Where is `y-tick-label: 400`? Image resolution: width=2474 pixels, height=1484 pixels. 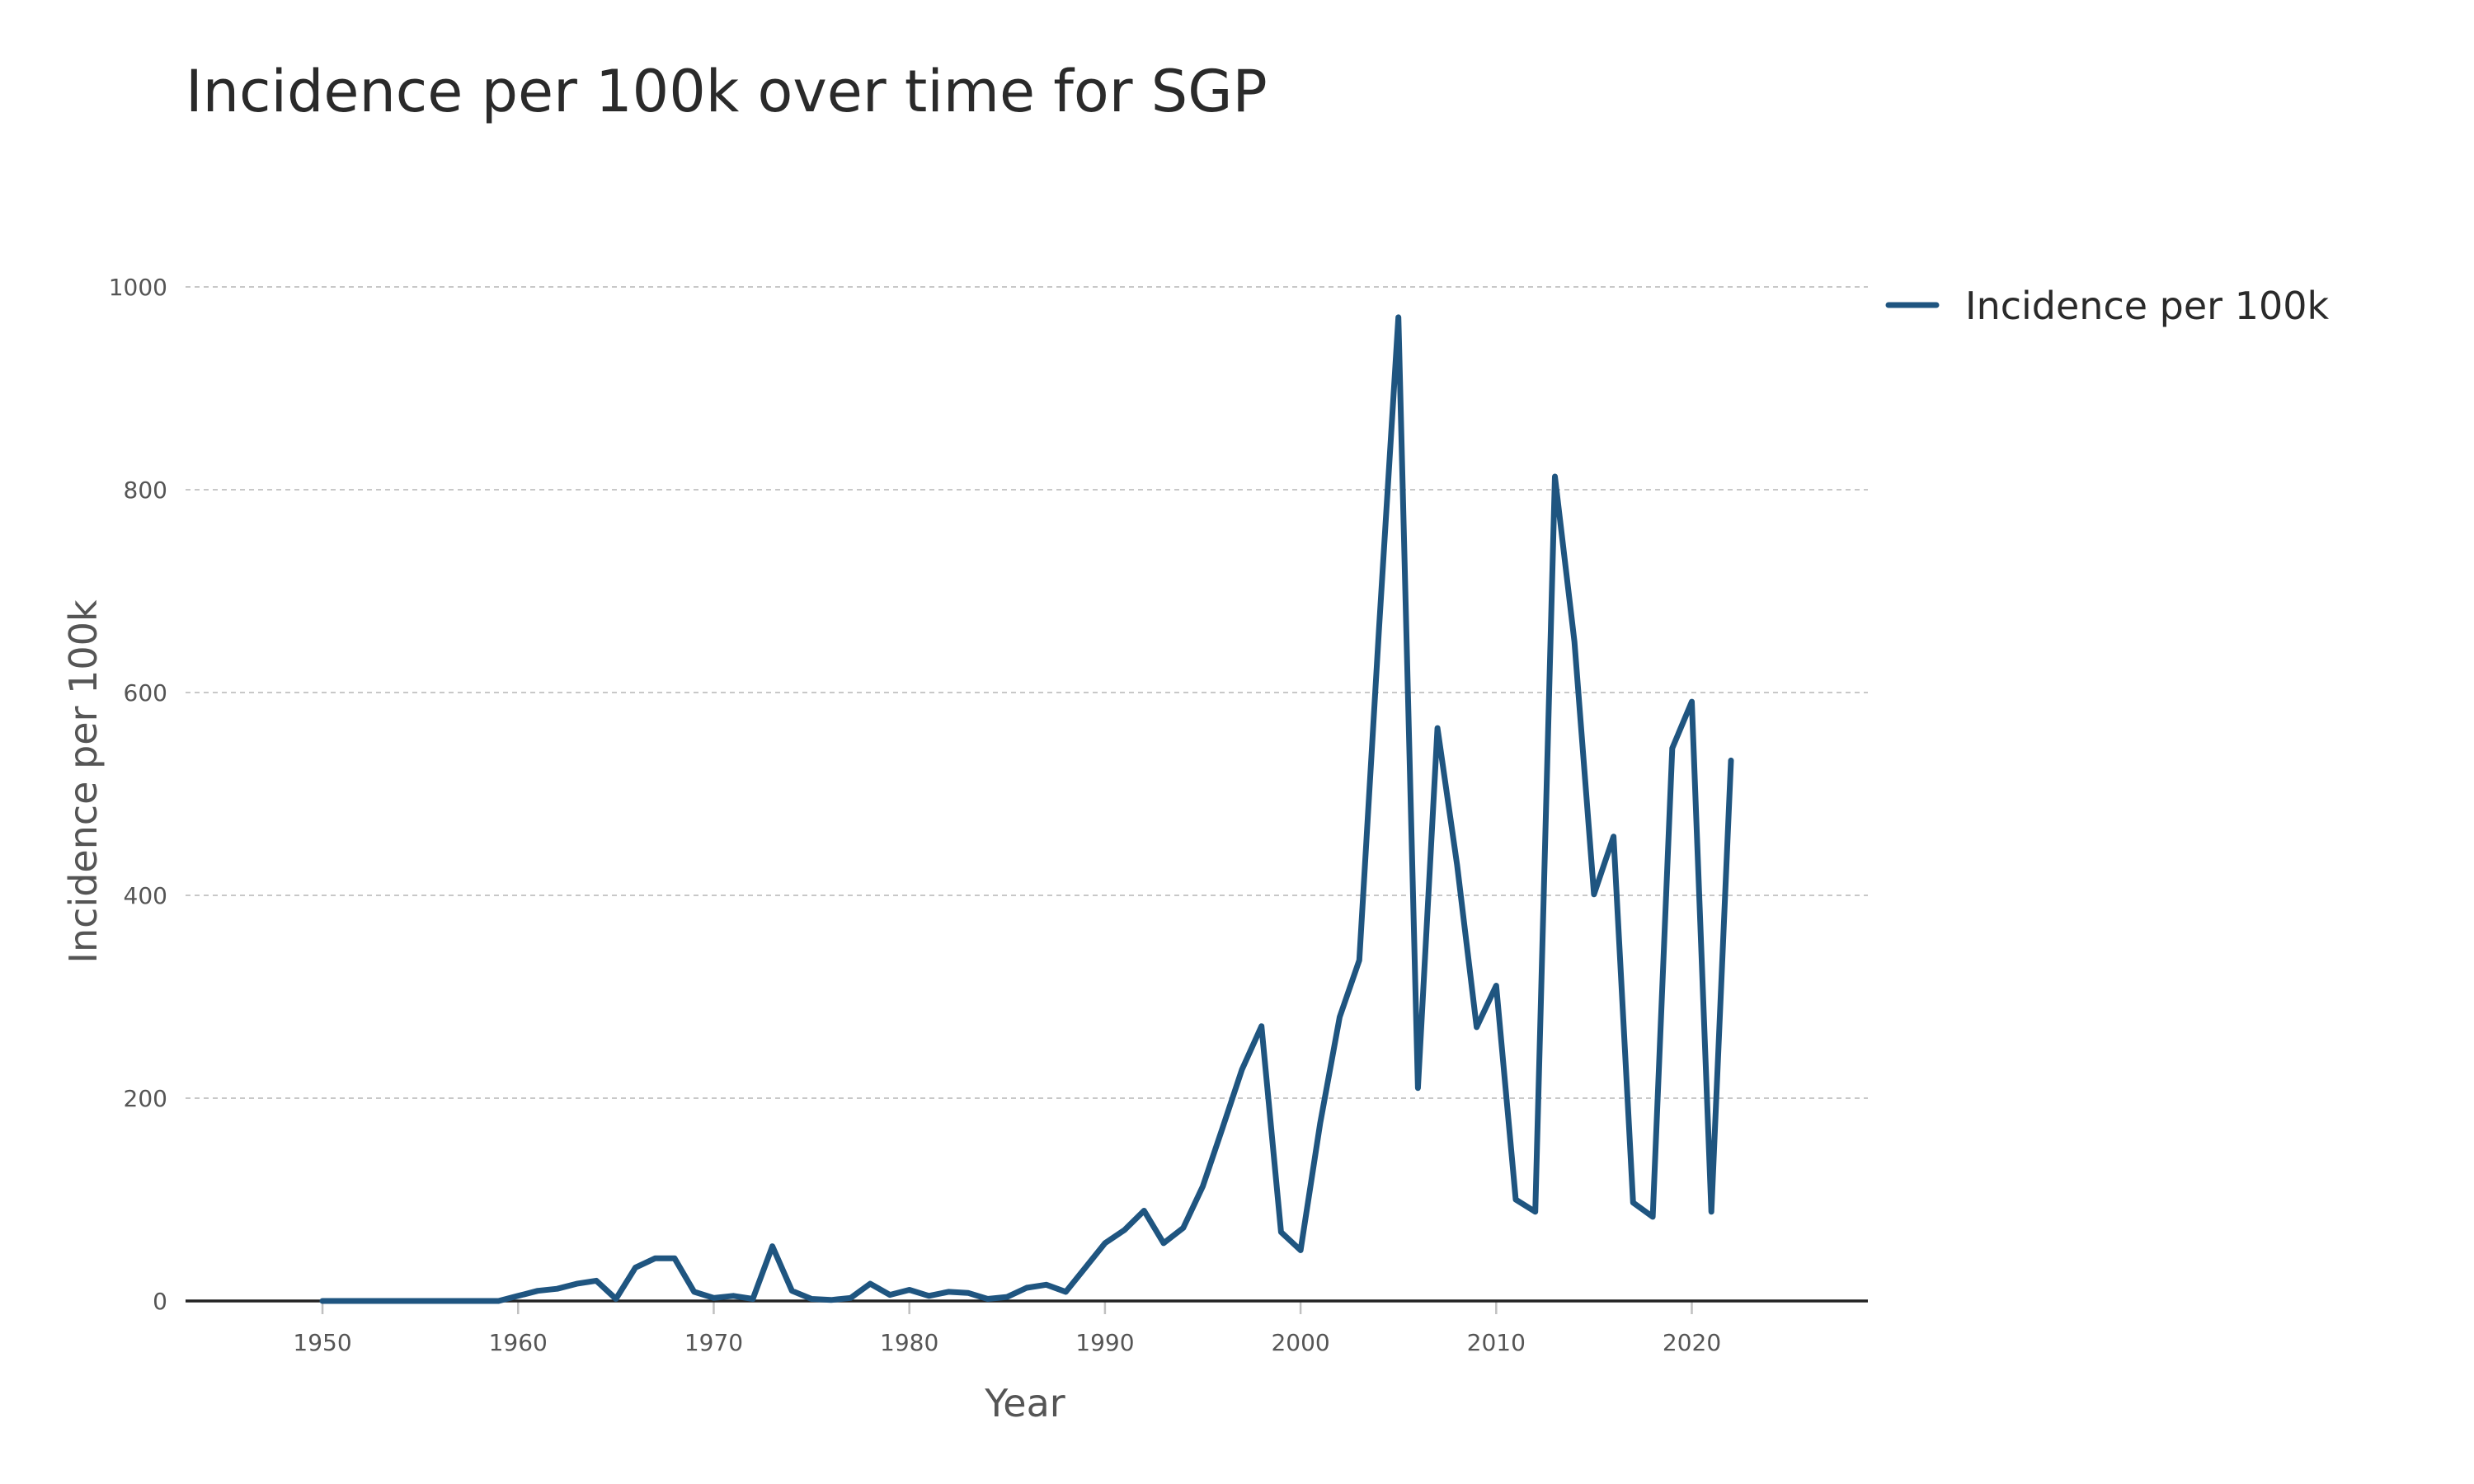
y-tick-label: 400 is located at coordinates (145, 896).